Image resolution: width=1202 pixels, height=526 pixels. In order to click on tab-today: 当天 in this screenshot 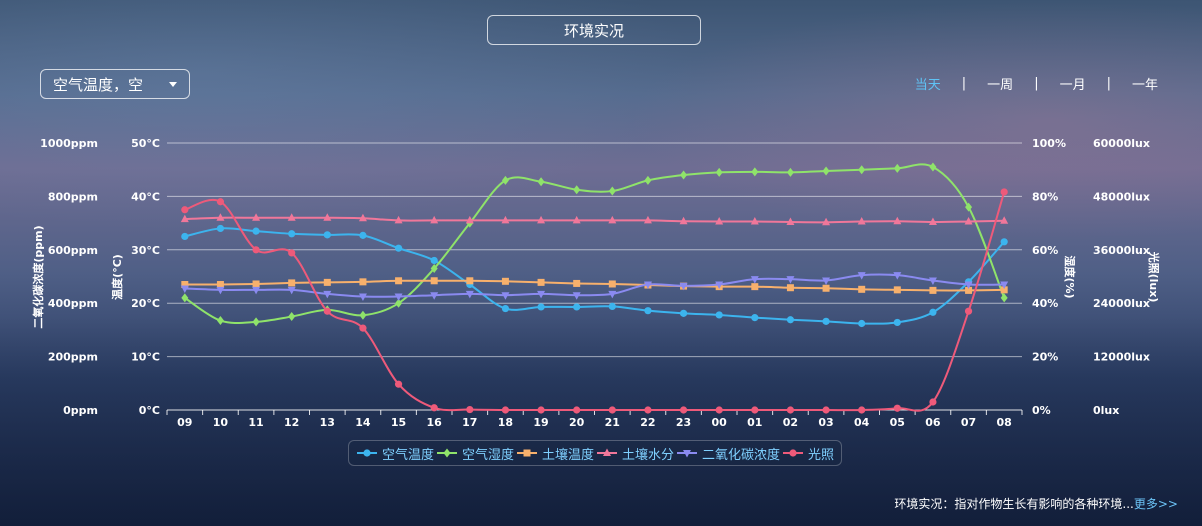, I will do `click(927, 85)`.